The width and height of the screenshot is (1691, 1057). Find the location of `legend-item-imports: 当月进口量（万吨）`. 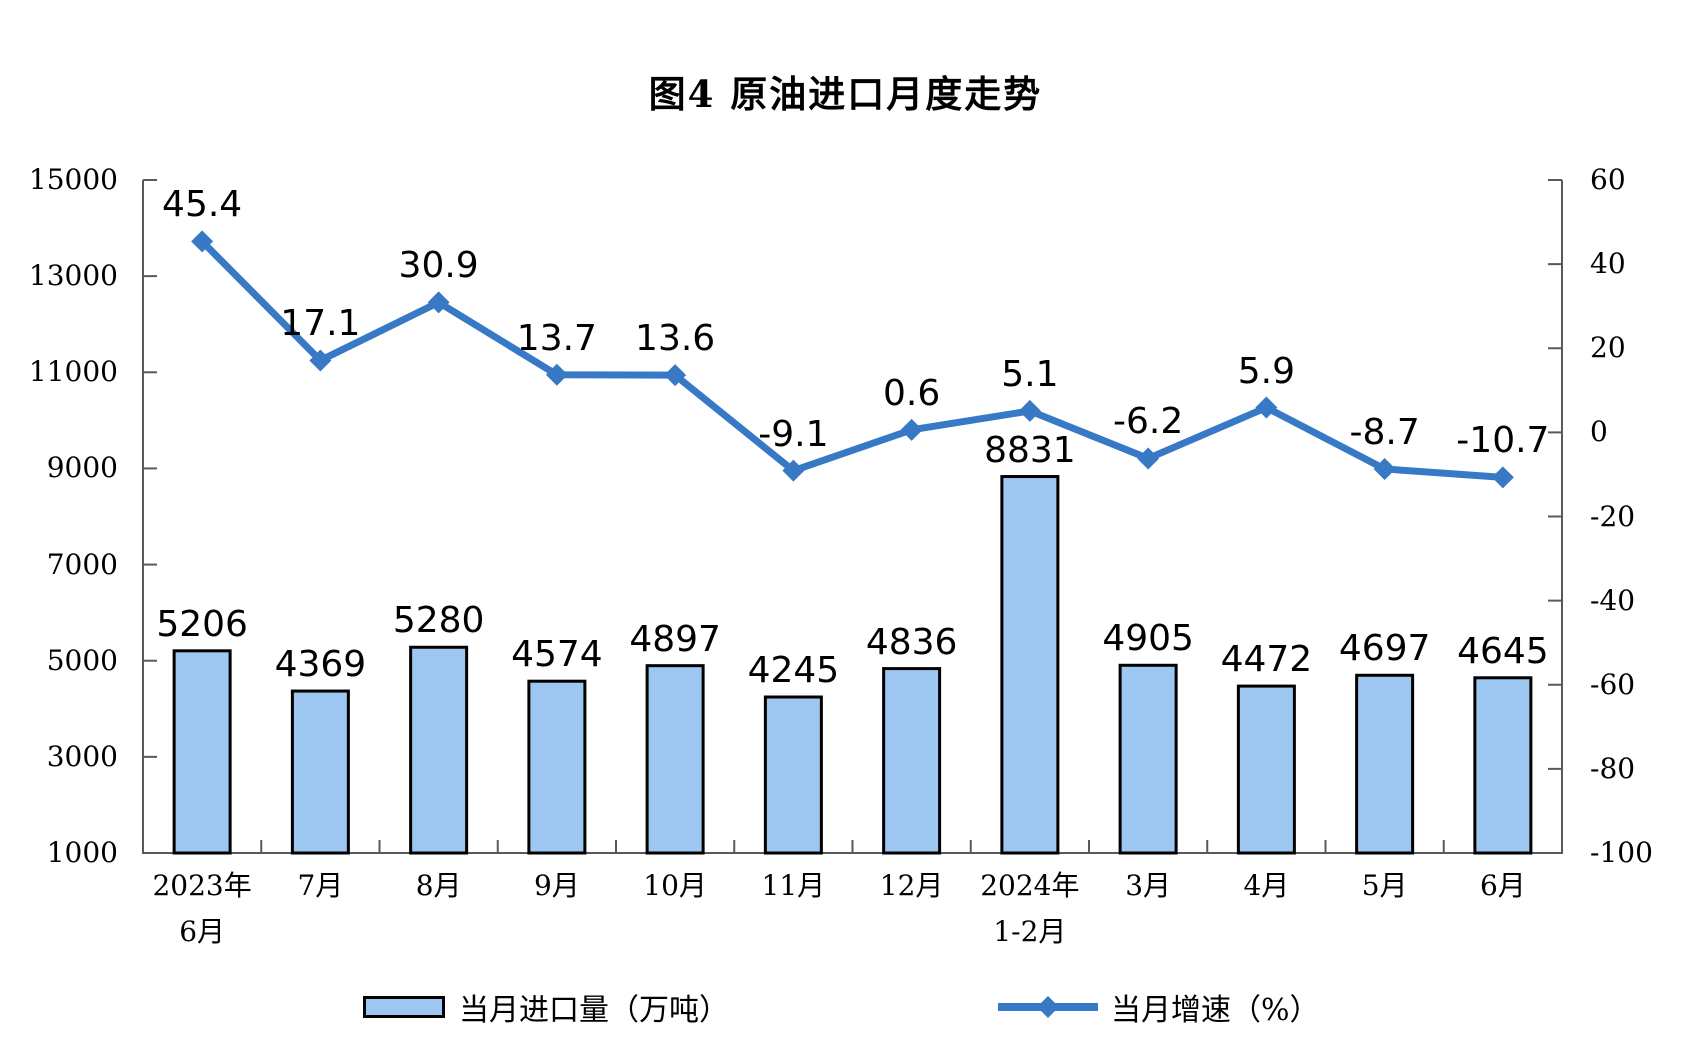

legend-item-imports: 当月进口量（万吨） is located at coordinates (546, 1007).